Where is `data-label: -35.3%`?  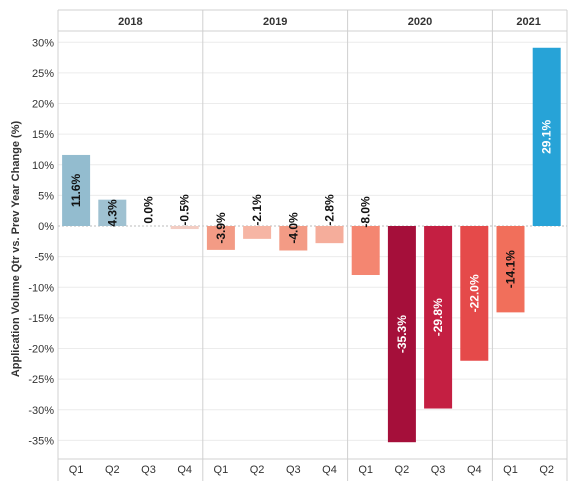
data-label: -35.3% is located at coordinates (402, 334).